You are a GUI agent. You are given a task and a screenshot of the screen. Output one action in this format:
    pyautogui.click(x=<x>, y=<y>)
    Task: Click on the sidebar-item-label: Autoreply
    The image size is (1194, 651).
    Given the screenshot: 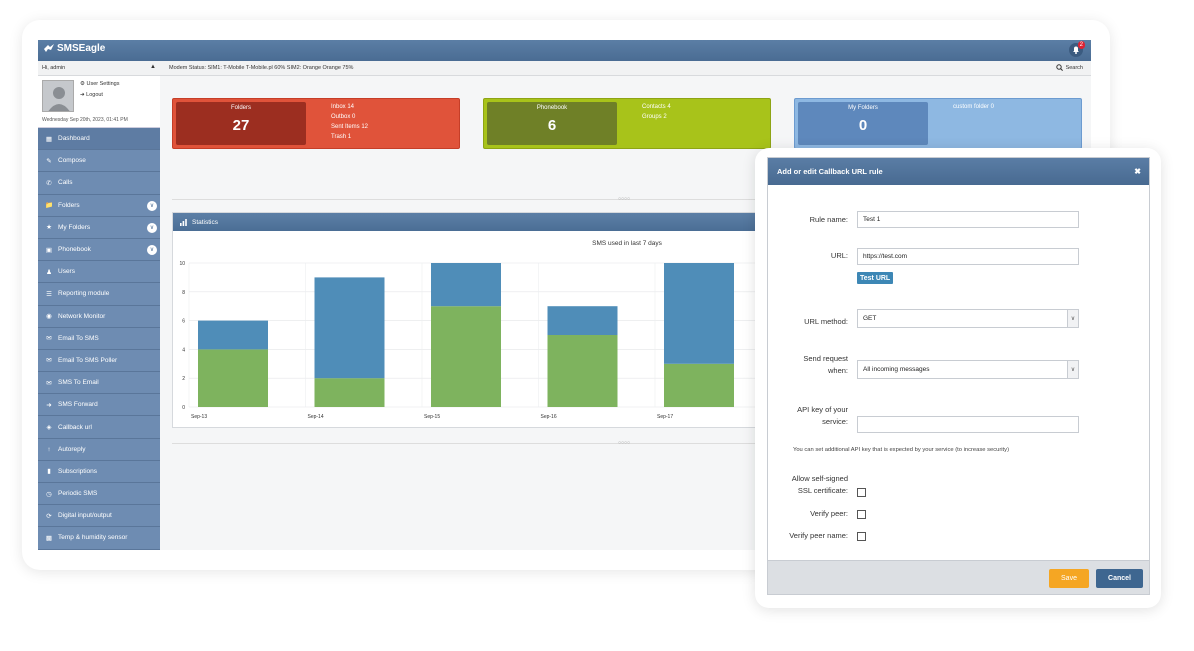 What is the action you would take?
    pyautogui.click(x=72, y=449)
    